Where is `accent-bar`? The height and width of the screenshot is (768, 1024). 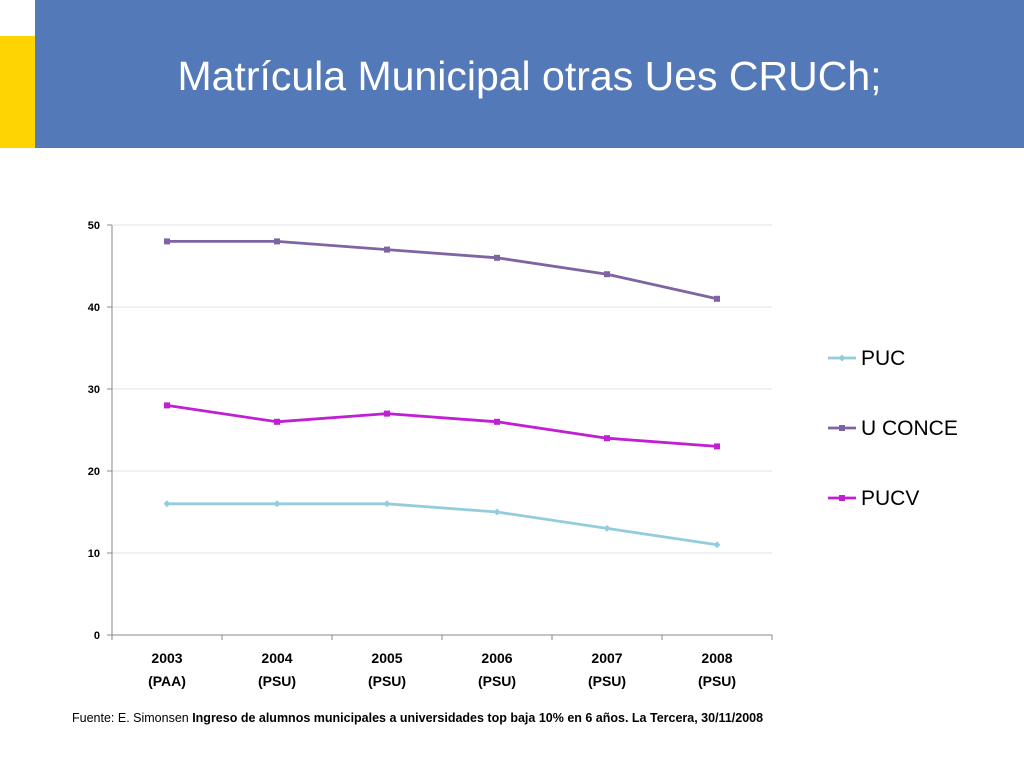 accent-bar is located at coordinates (17, 92).